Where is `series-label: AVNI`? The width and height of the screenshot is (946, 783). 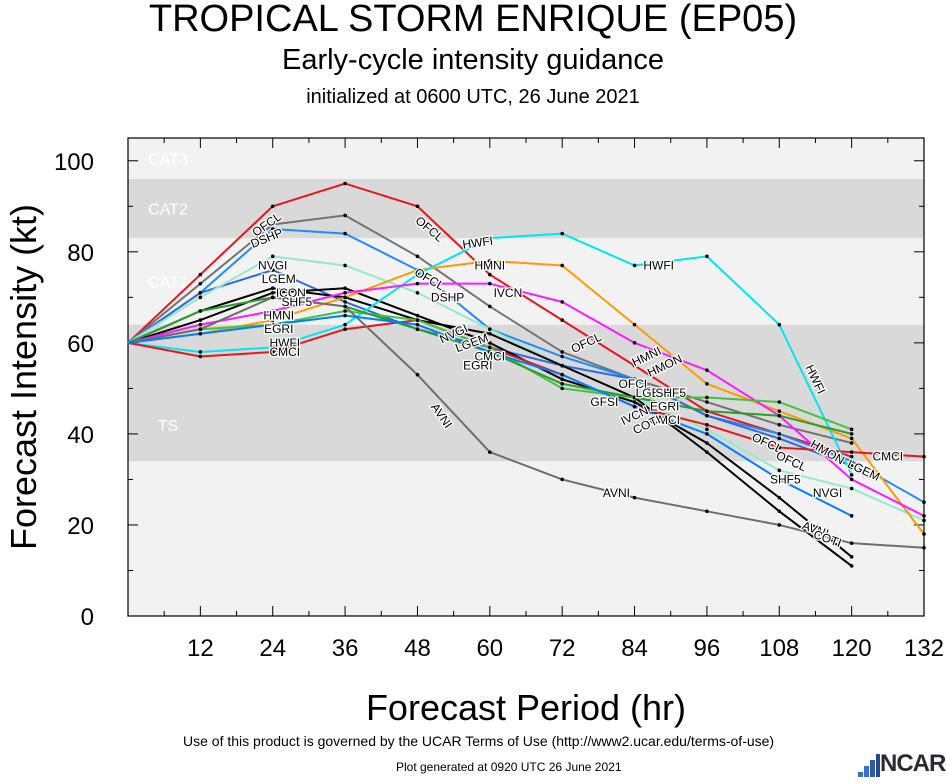 series-label: AVNI is located at coordinates (616, 493).